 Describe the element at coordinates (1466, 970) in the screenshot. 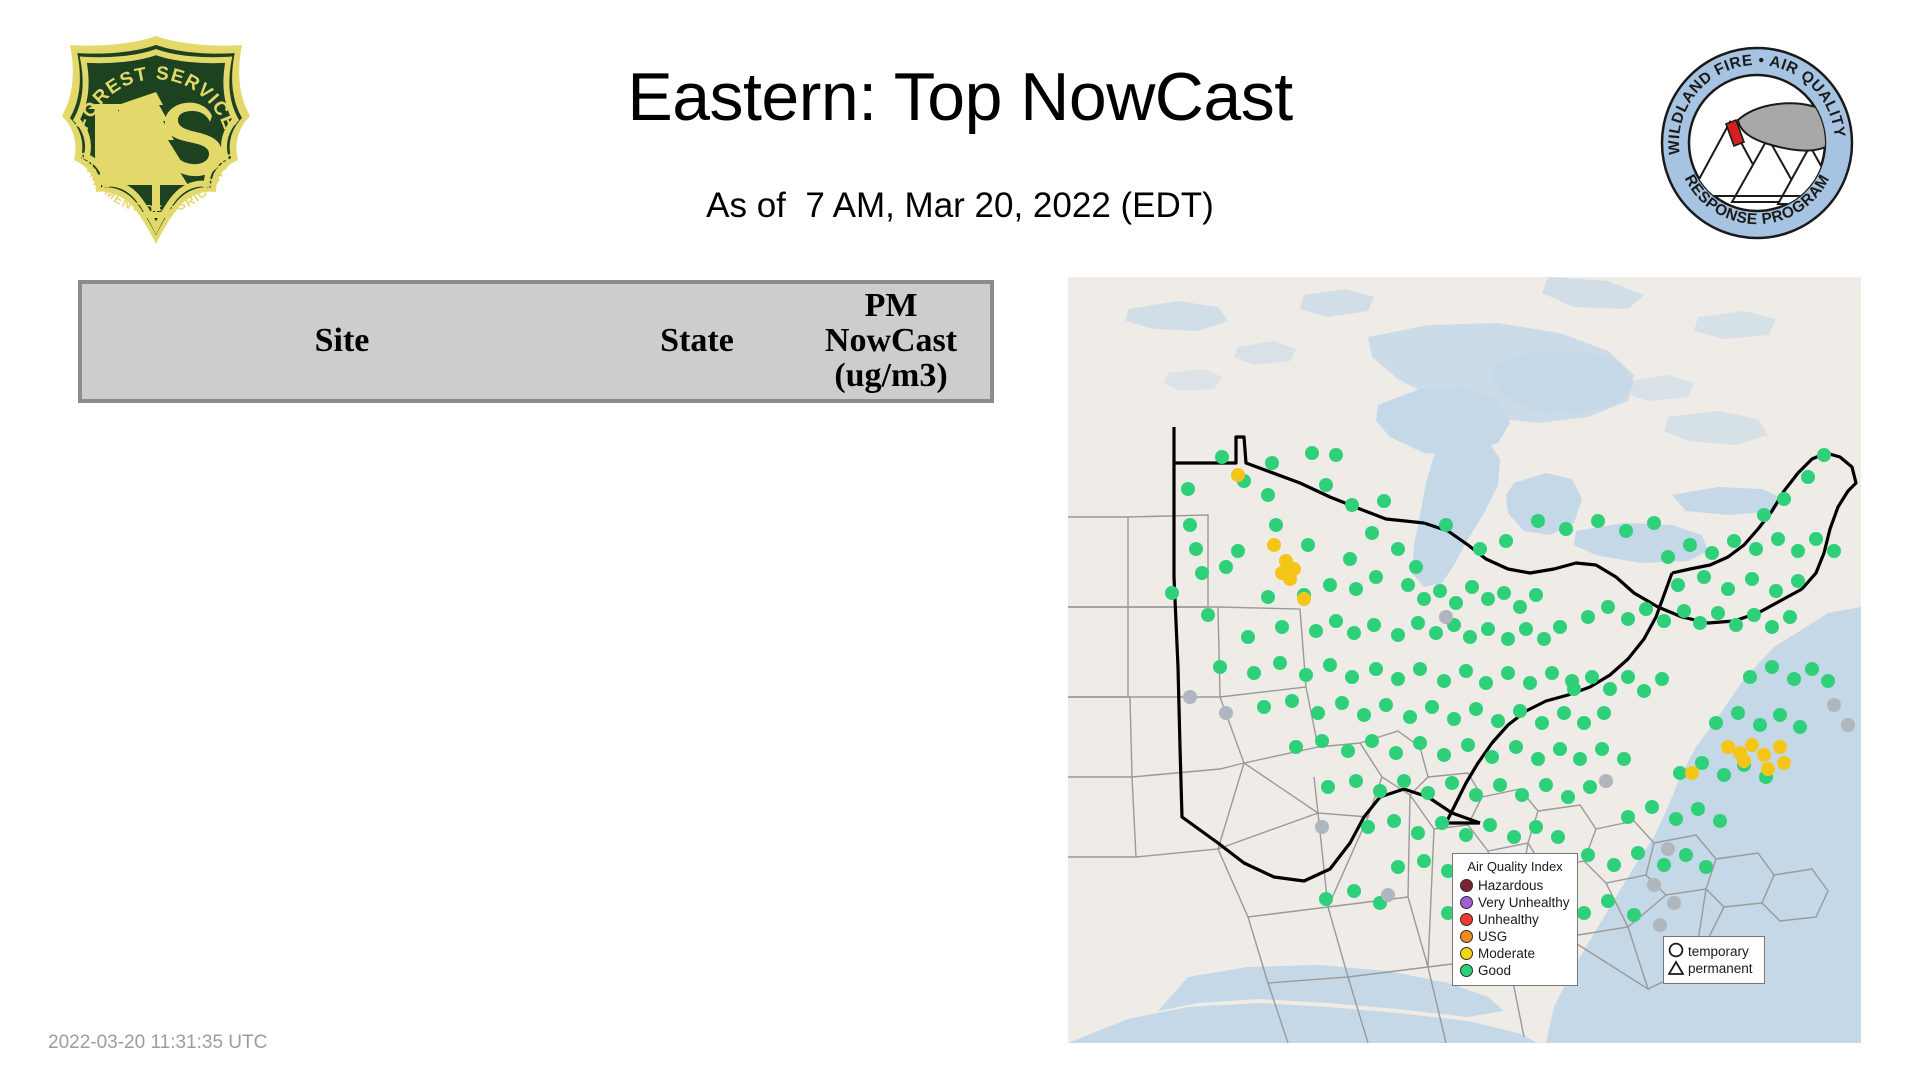

I see `aqi-swatch-good` at that location.